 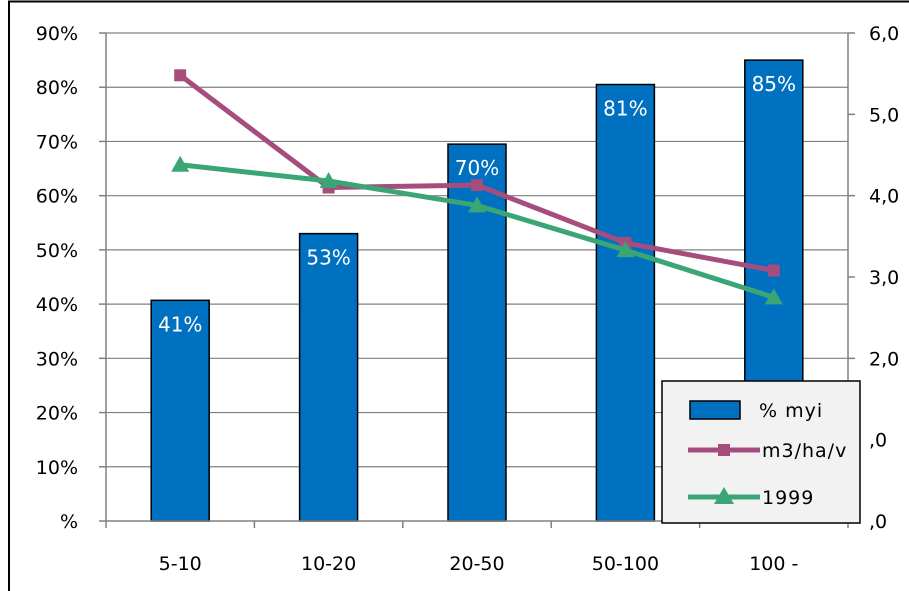 I want to click on left-tick-label: %, so click(x=69, y=522).